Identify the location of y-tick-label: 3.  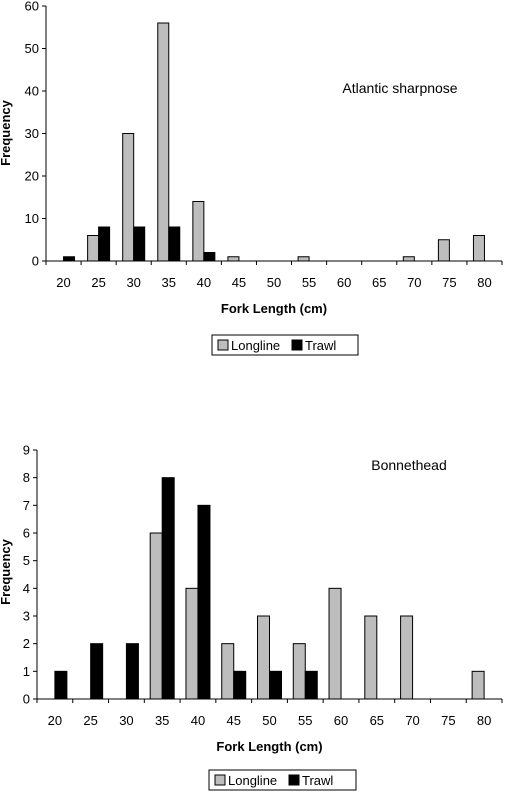
(26, 616).